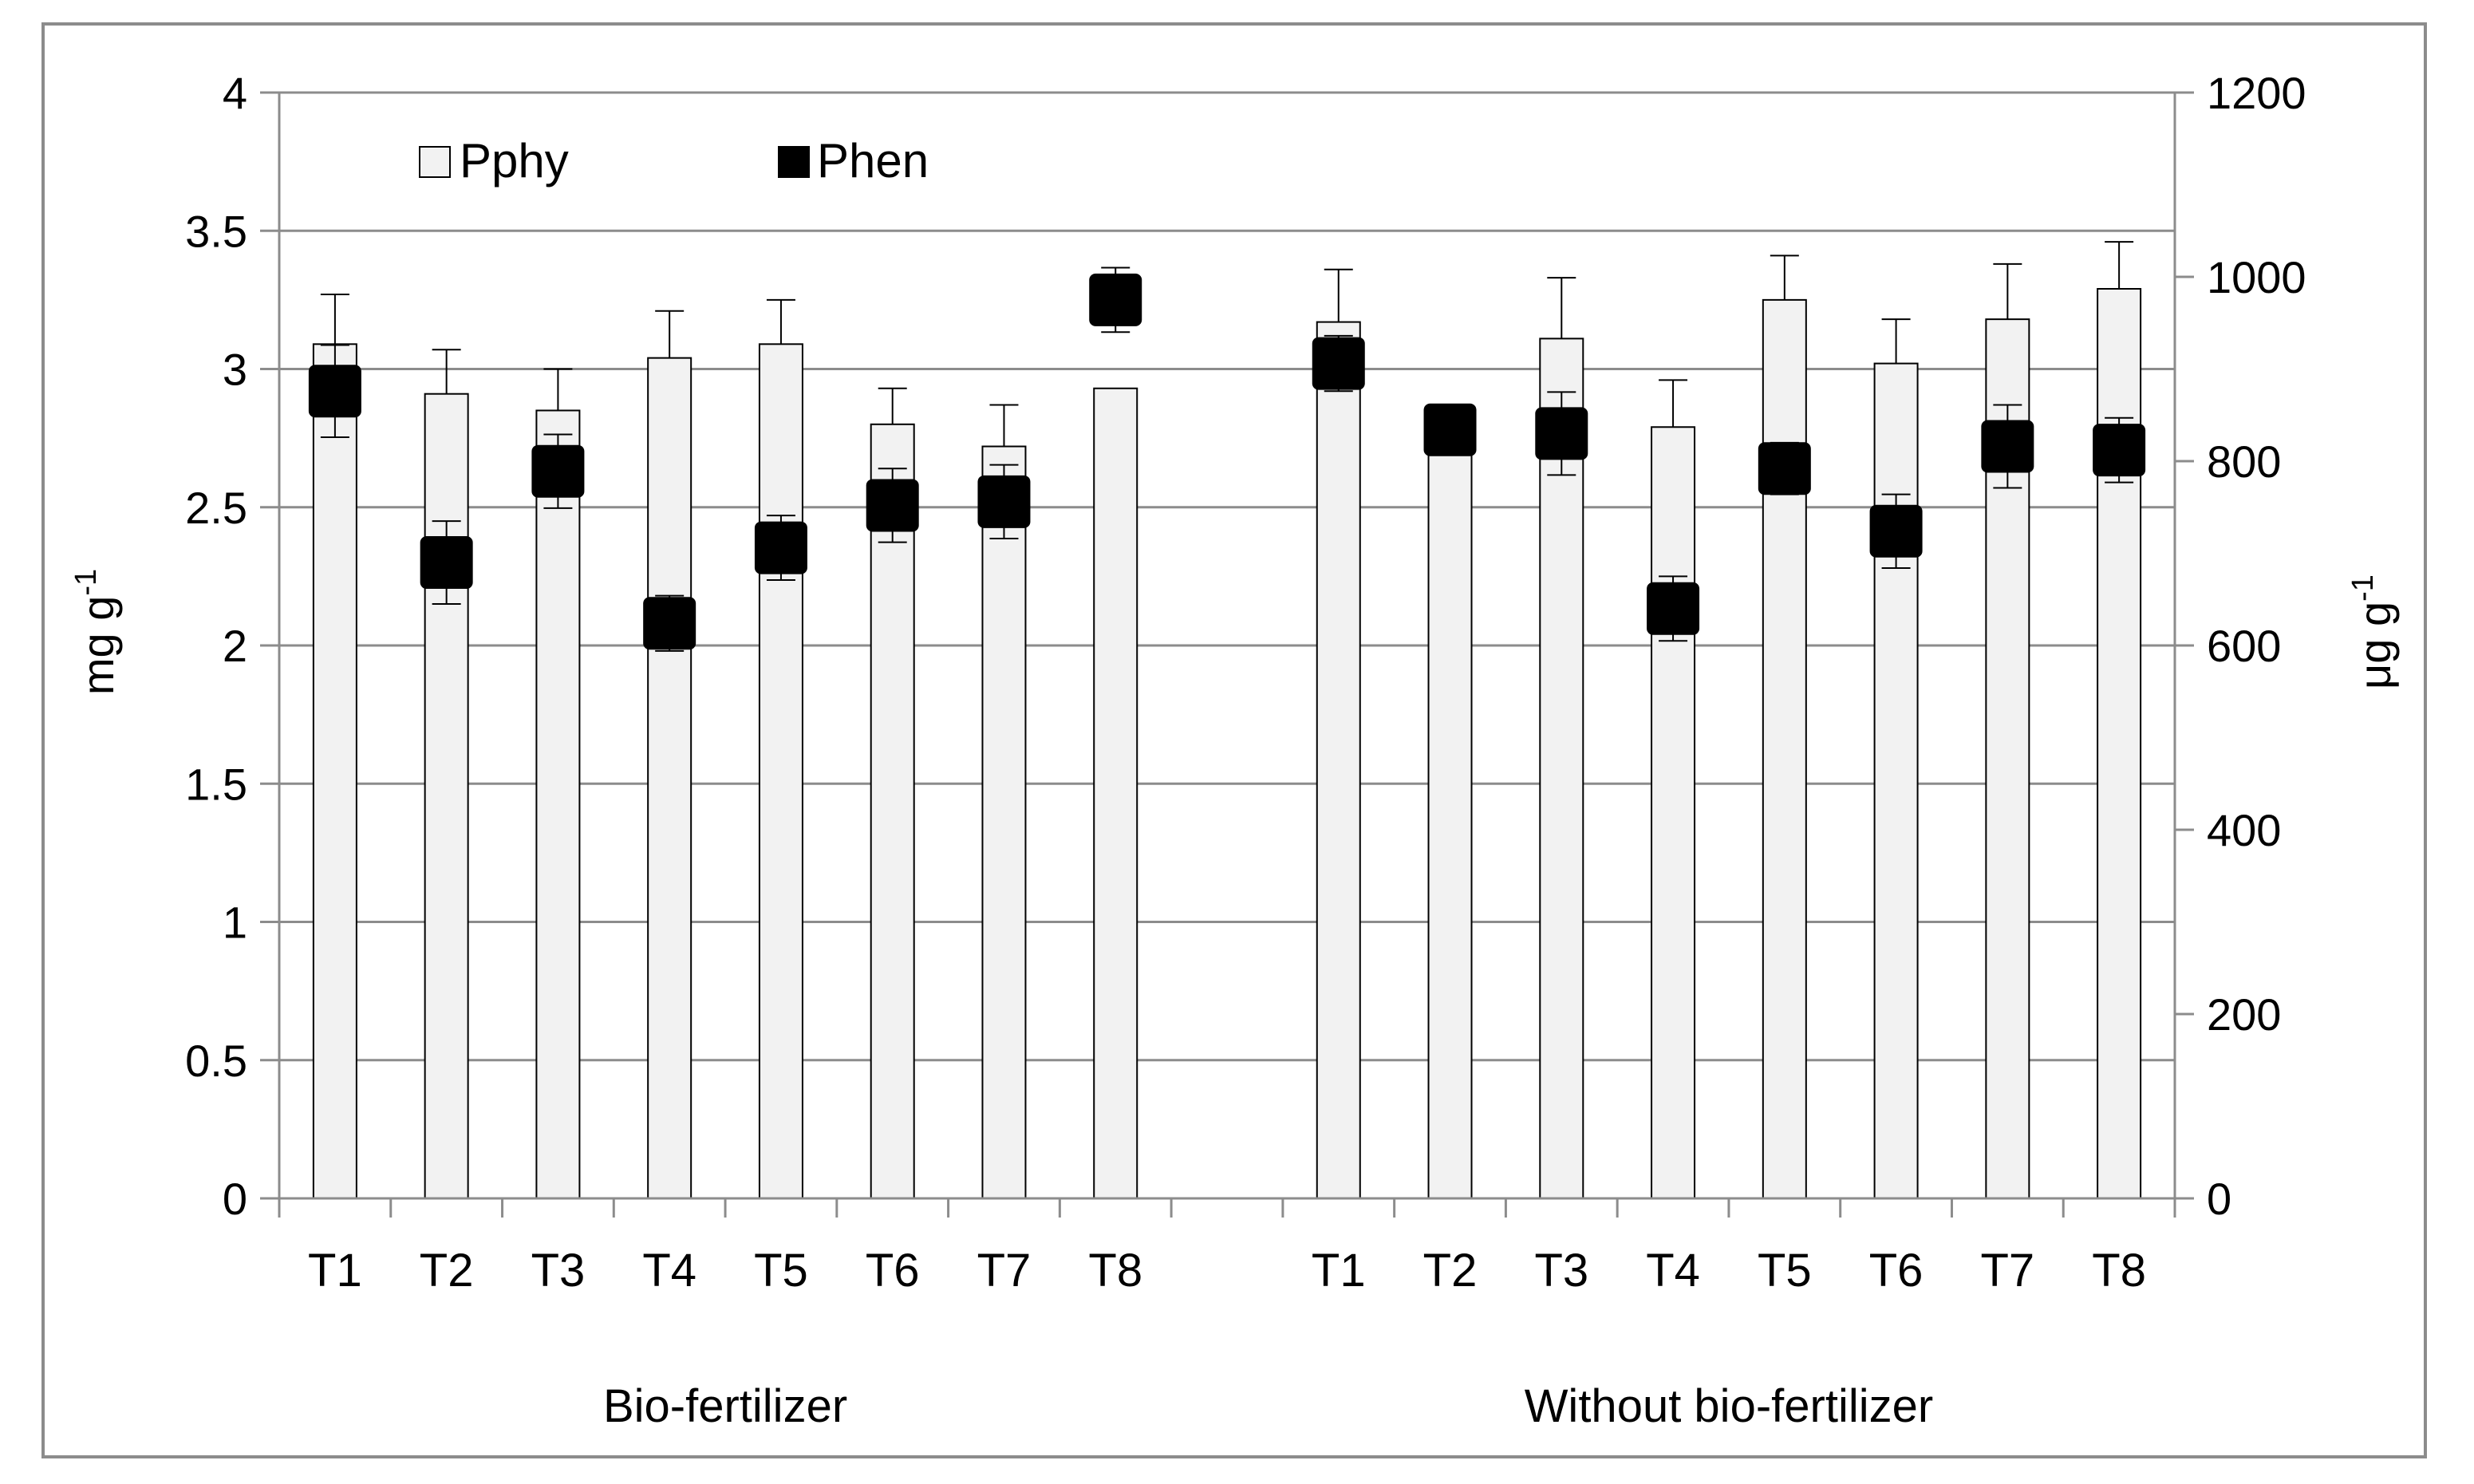 This screenshot has height=1484, width=2474. What do you see at coordinates (235, 923) in the screenshot?
I see `y-left-tick-label: 1` at bounding box center [235, 923].